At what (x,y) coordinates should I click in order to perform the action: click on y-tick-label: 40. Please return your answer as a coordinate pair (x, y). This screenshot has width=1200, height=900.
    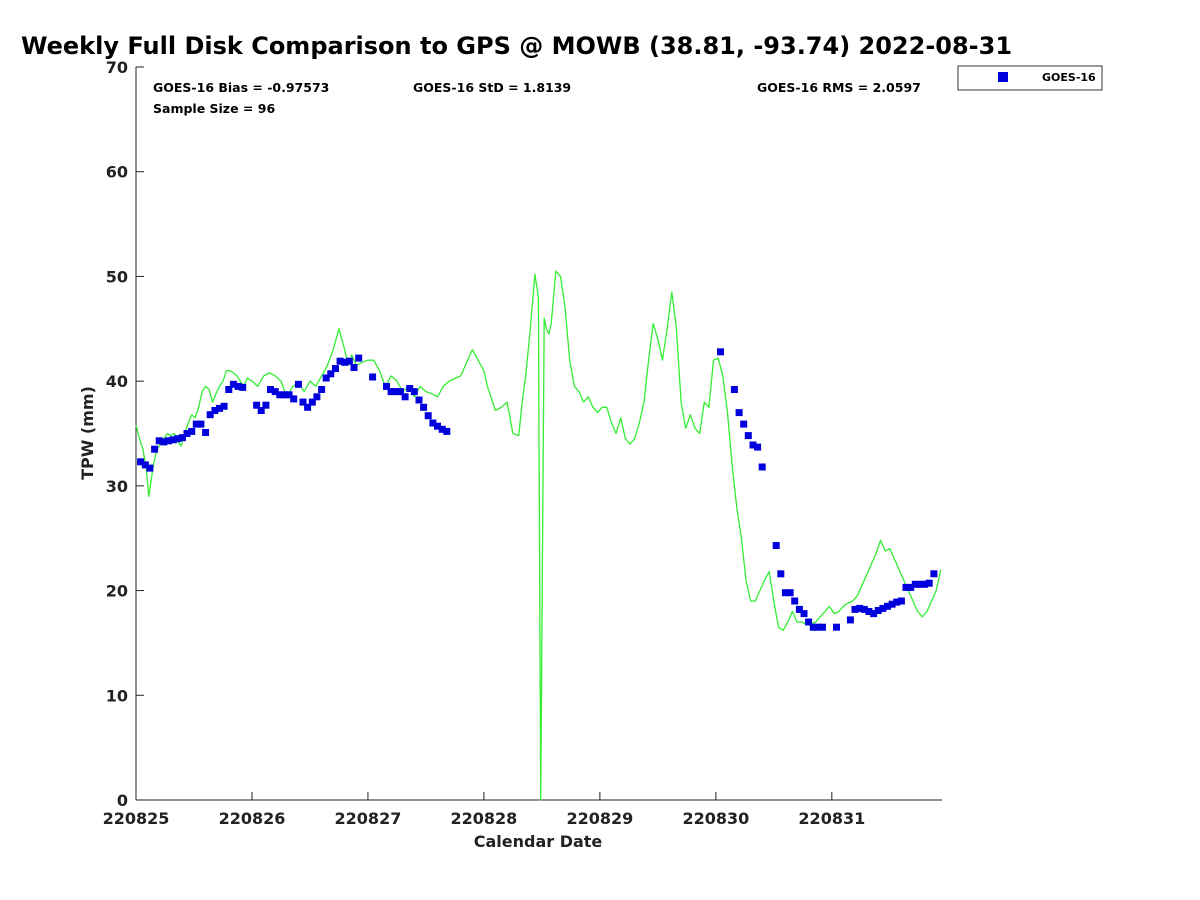
    Looking at the image, I should click on (117, 381).